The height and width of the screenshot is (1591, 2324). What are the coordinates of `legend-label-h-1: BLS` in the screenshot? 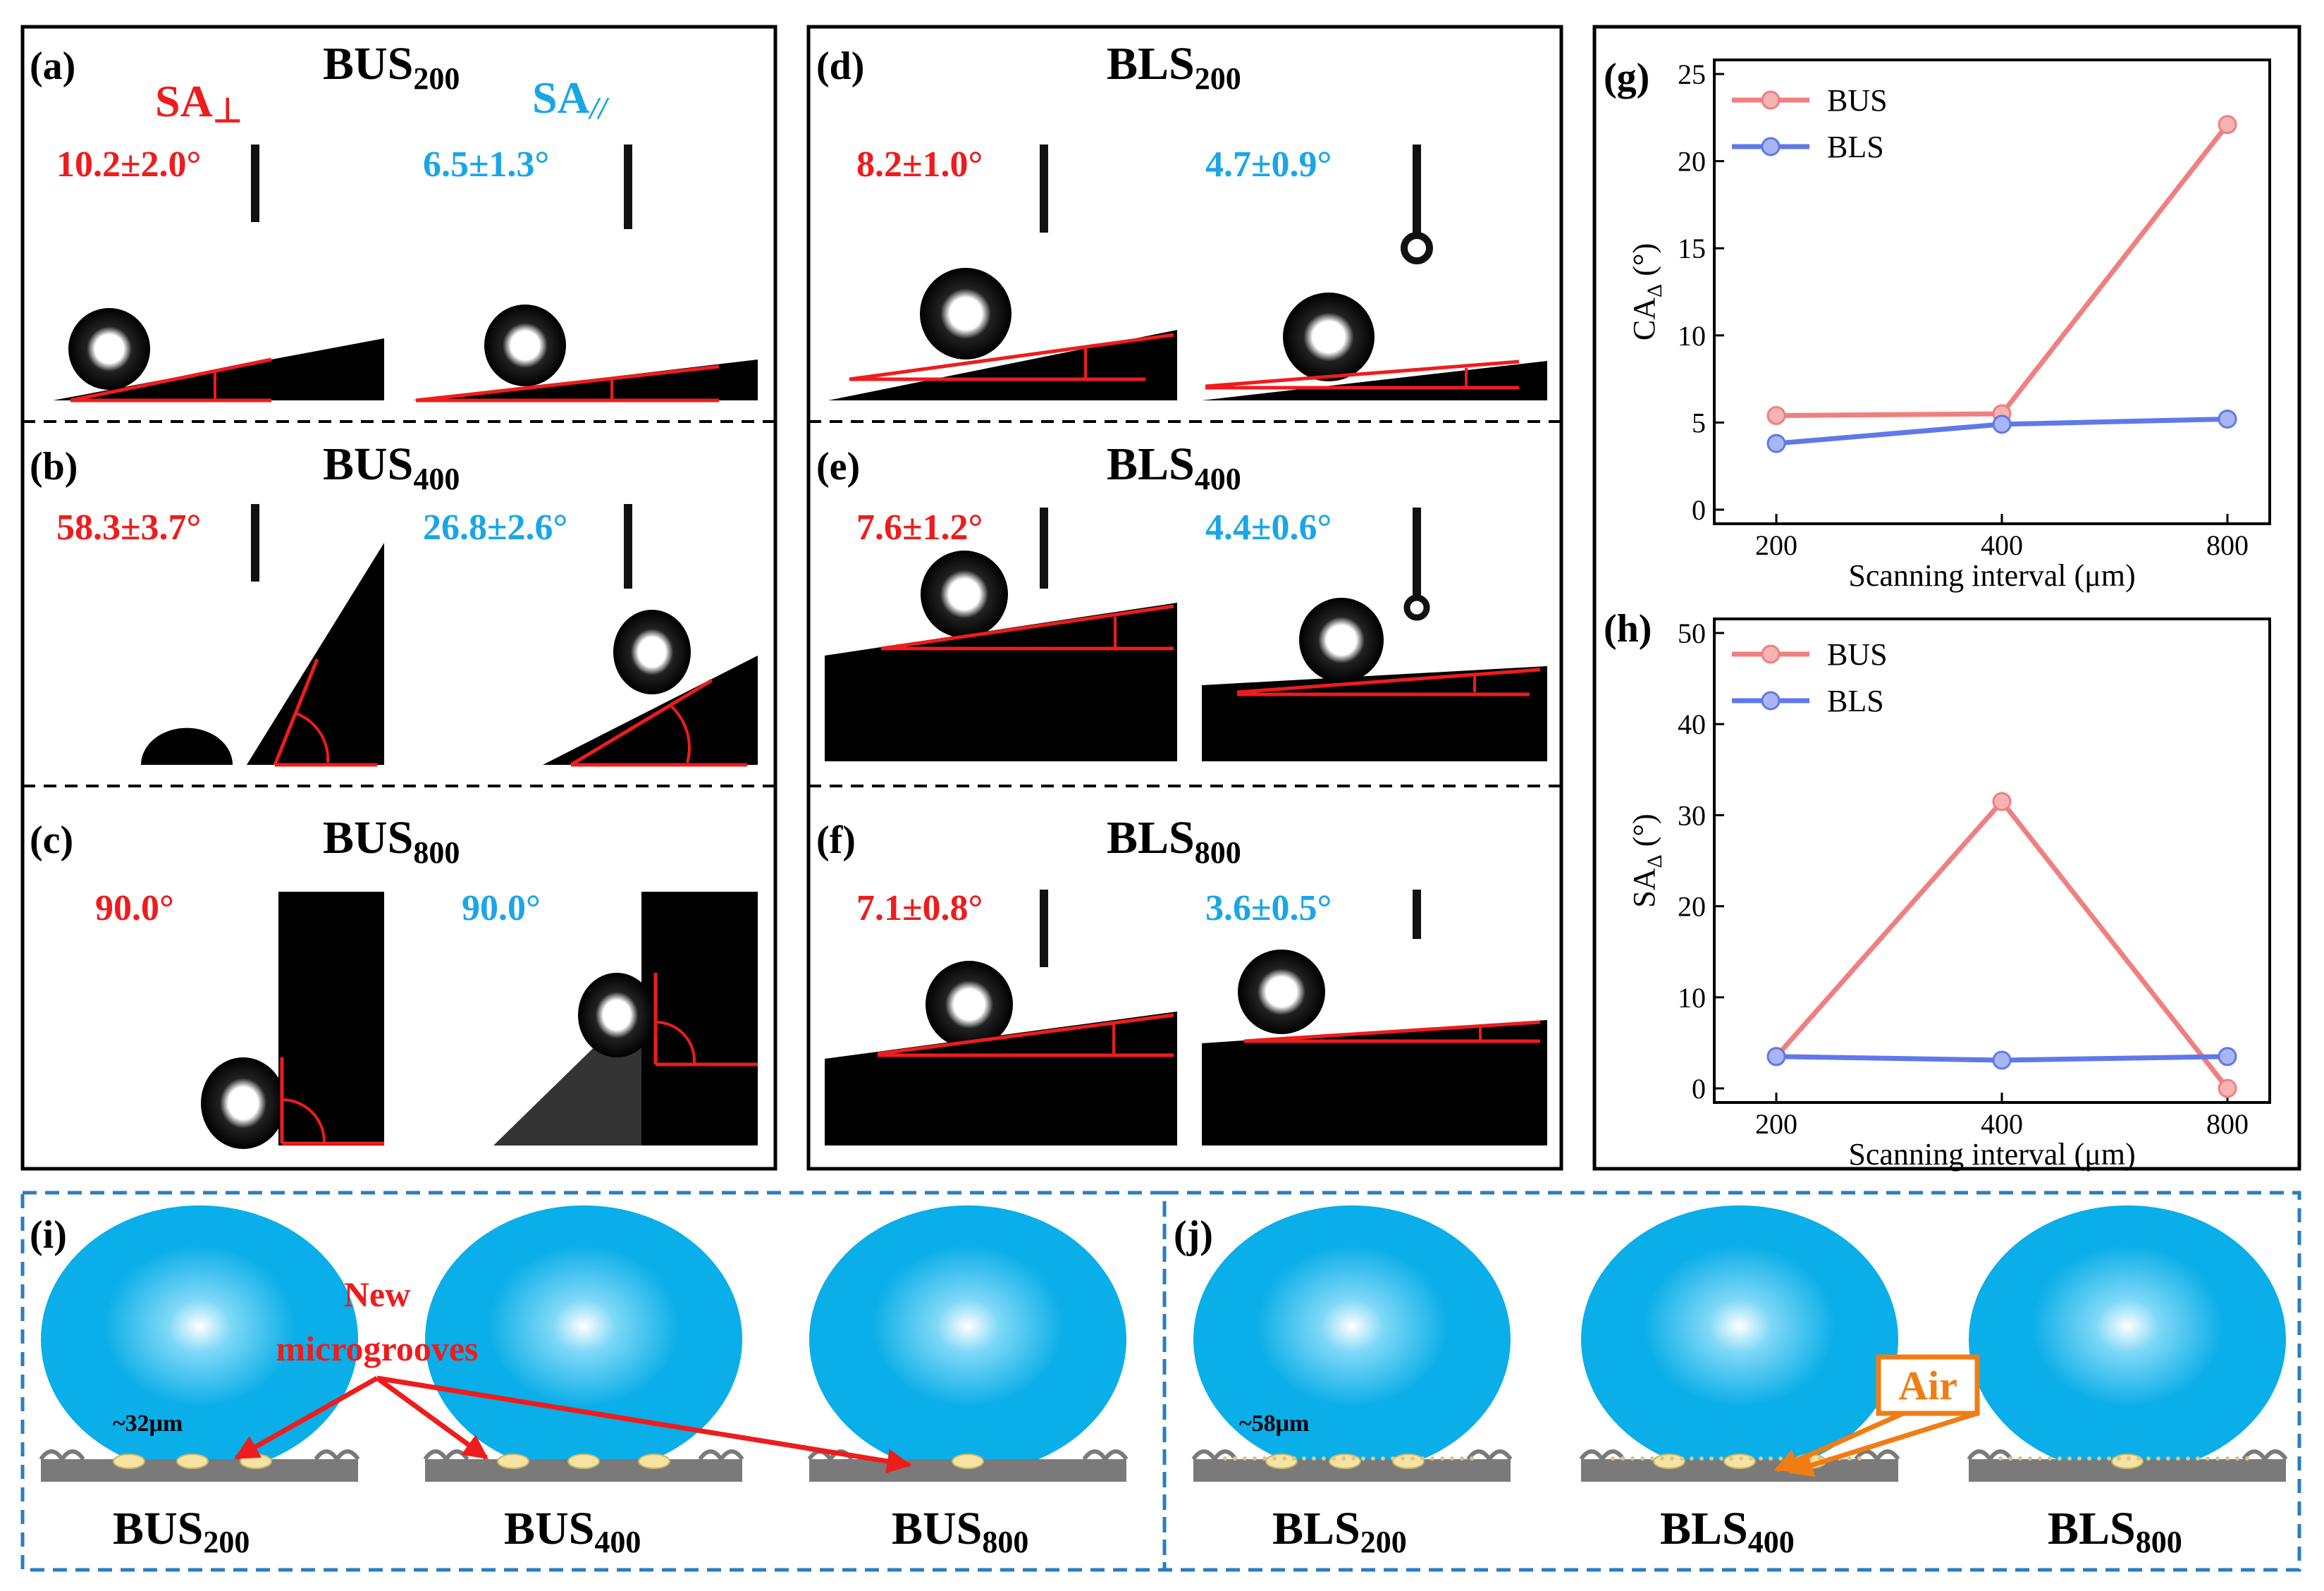 It's located at (1855, 701).